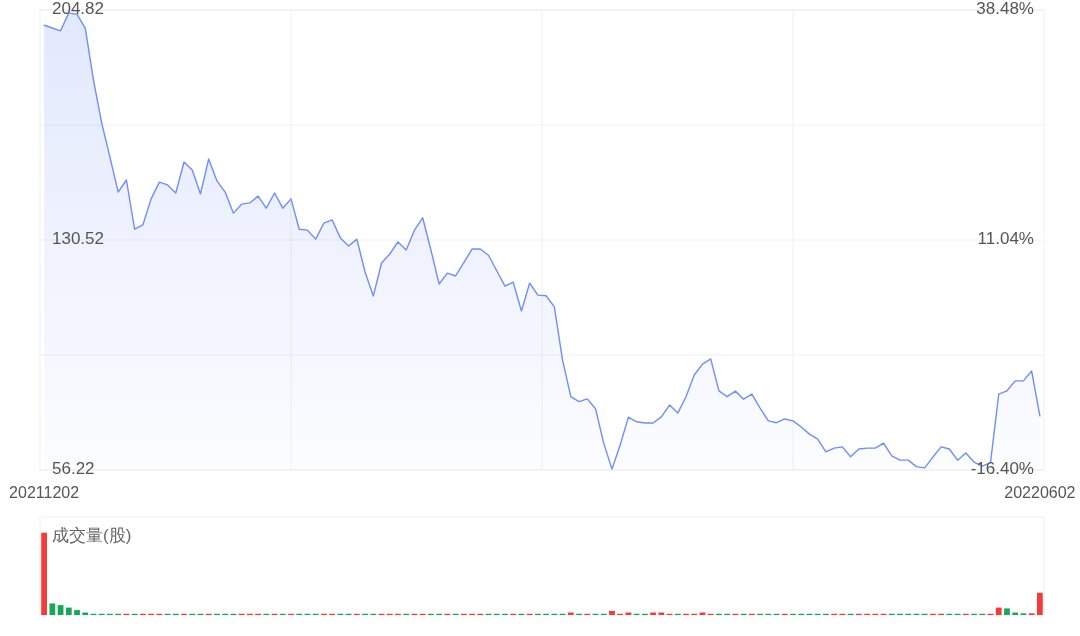 This screenshot has width=1080, height=636. I want to click on y2-tick-label: 11.04%, so click(1005, 239).